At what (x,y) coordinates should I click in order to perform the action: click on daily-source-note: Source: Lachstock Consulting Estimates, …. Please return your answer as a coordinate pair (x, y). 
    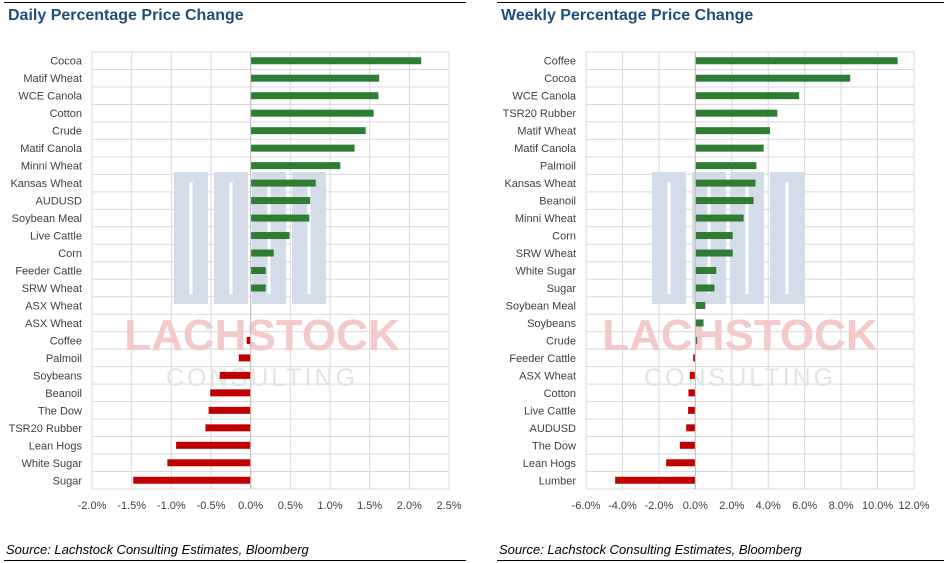
    Looking at the image, I should click on (157, 549).